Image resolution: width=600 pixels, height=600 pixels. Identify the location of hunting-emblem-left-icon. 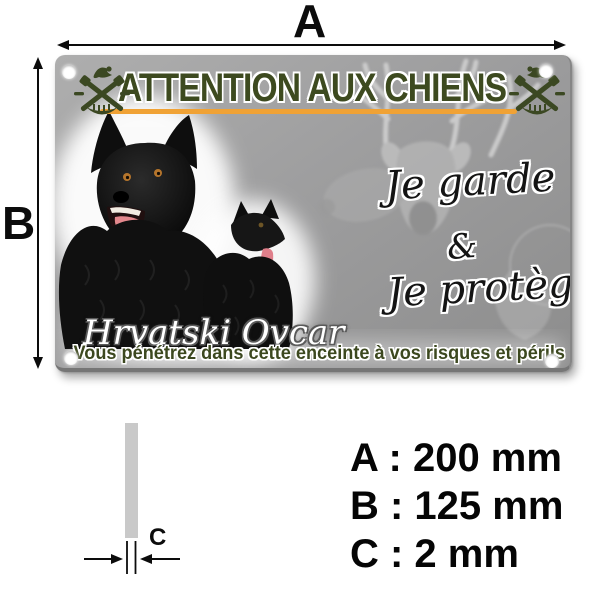
(102, 90).